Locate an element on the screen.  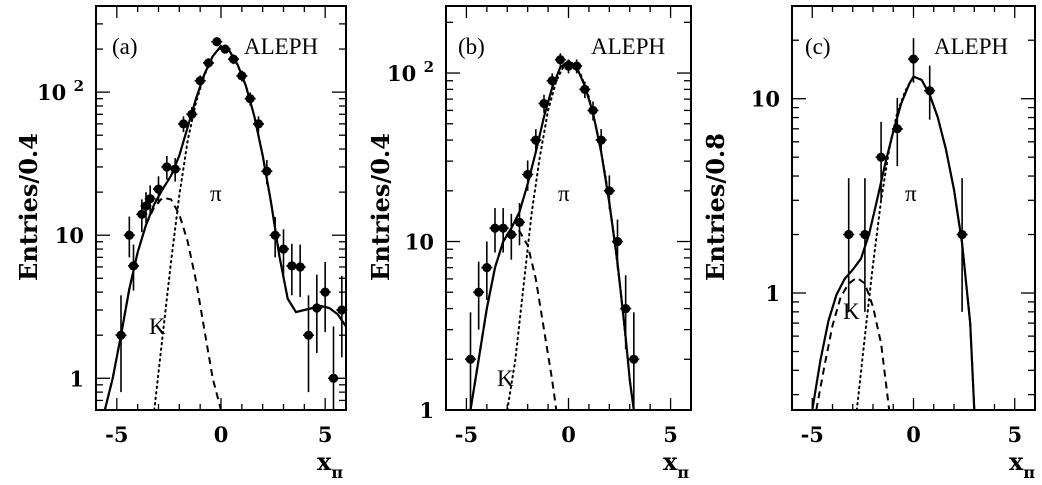
panel-a-xlabel: xπ is located at coordinates (330, 464).